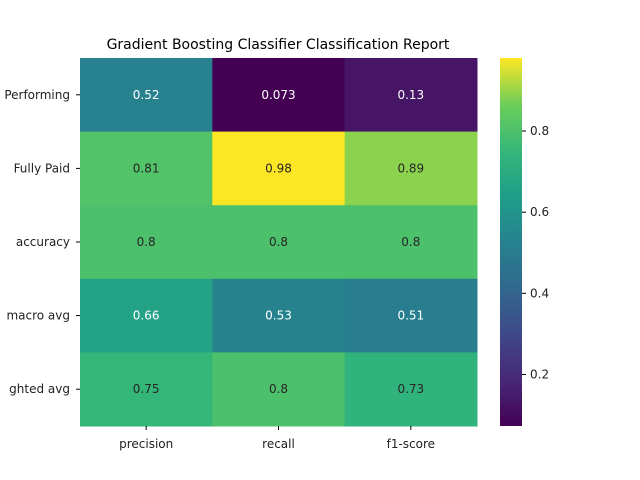 The width and height of the screenshot is (640, 480). I want to click on cell-value-label: 0.52, so click(146, 95).